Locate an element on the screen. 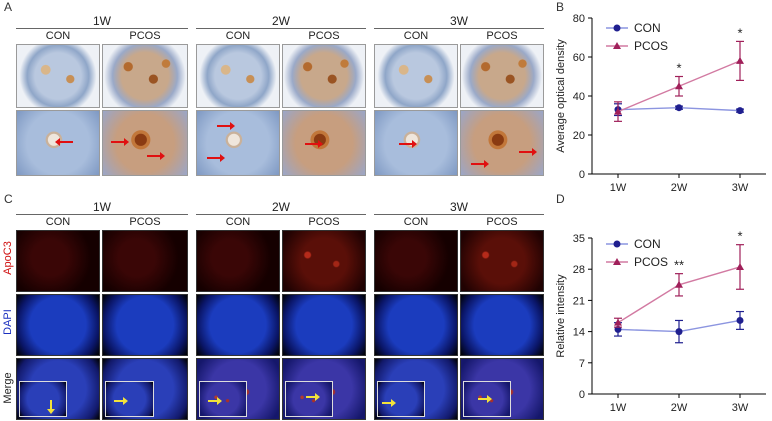 This screenshot has width=772, height=421. y-tick-label: 35 is located at coordinates (579, 239).